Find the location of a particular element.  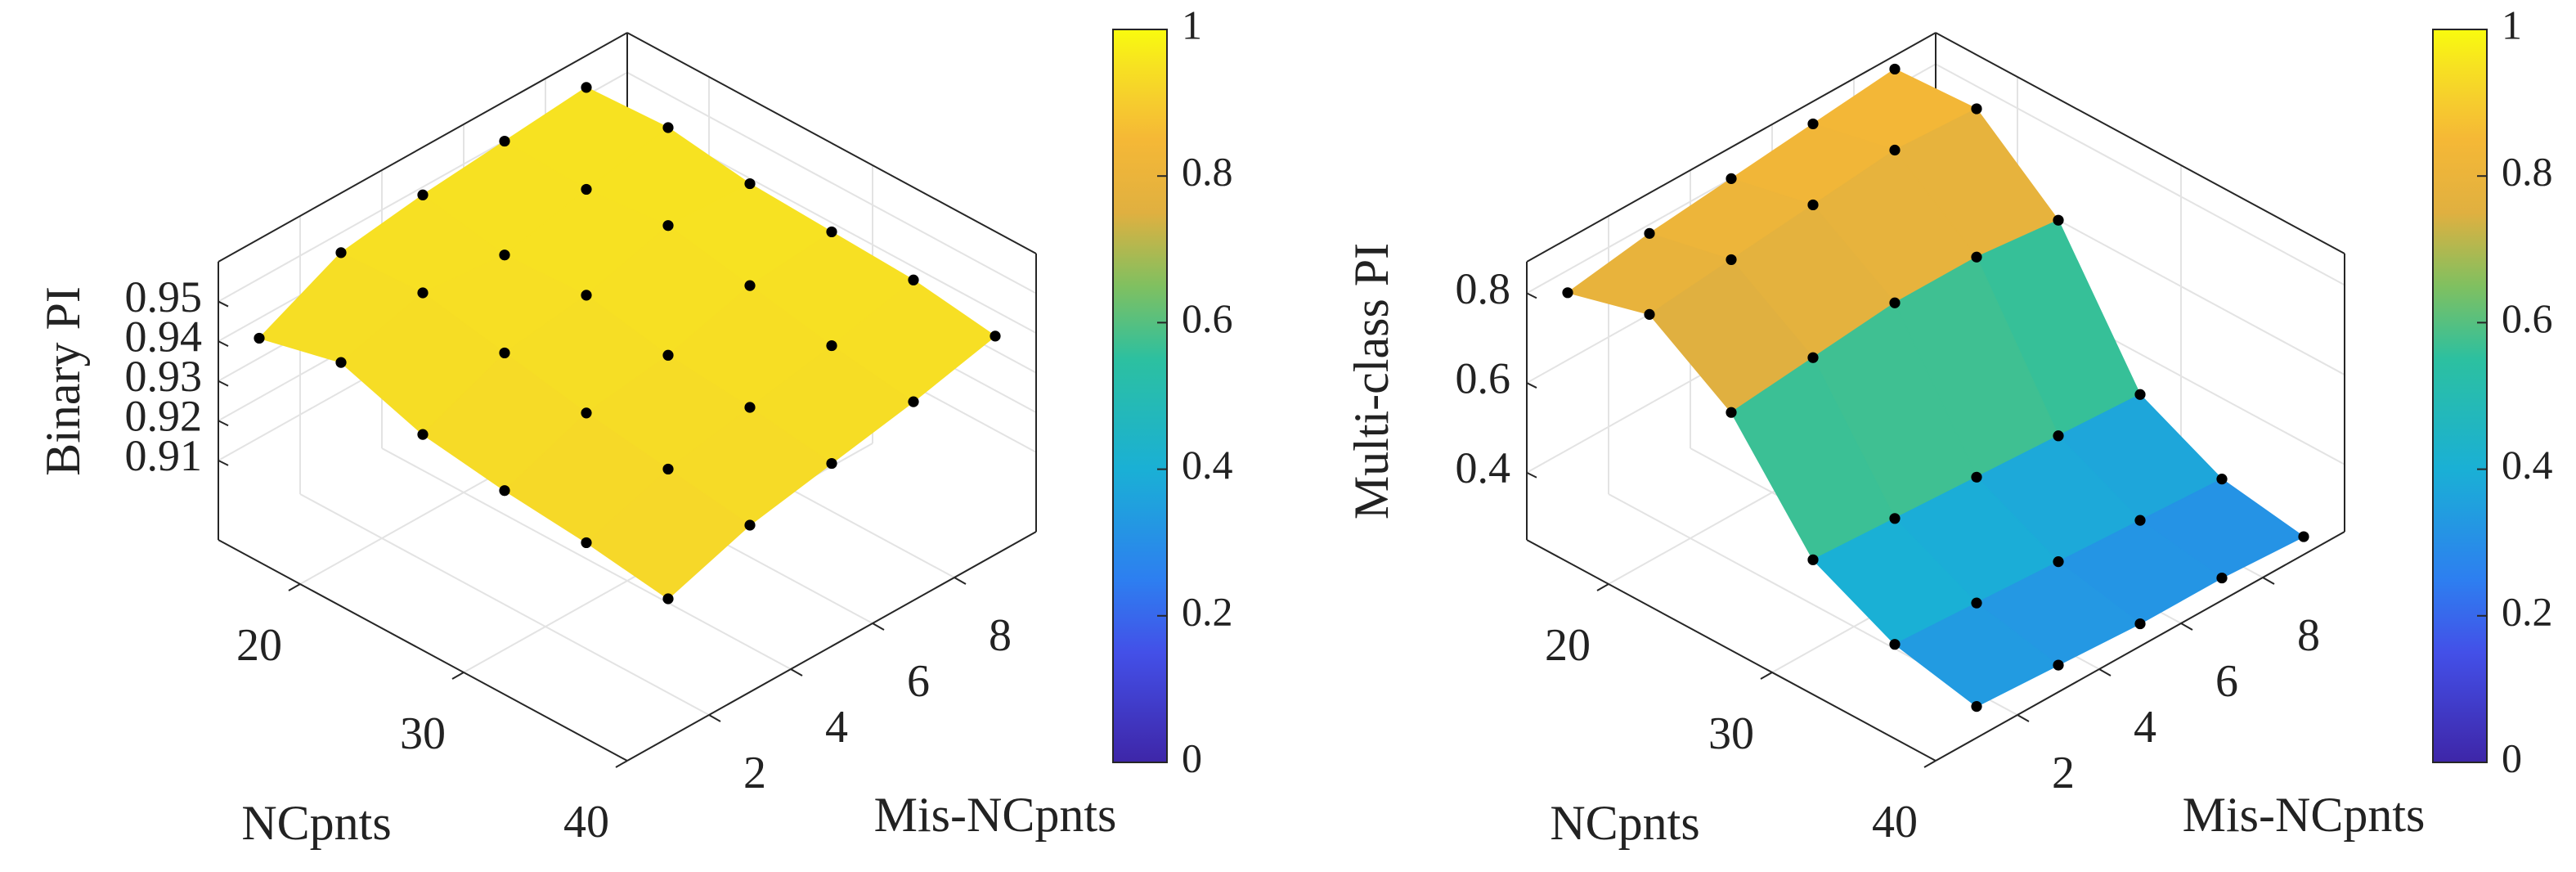

z-tick-label: 0.92 is located at coordinates (164, 416).